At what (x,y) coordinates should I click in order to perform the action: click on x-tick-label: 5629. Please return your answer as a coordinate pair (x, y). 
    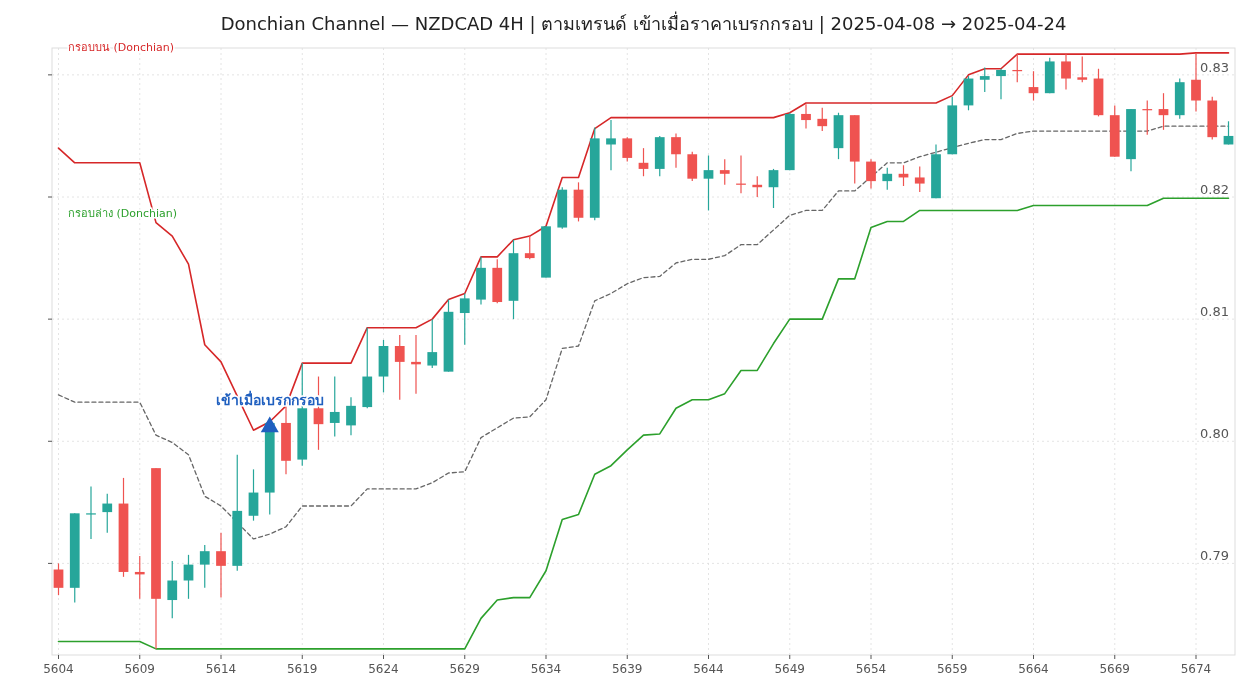
    Looking at the image, I should click on (465, 669).